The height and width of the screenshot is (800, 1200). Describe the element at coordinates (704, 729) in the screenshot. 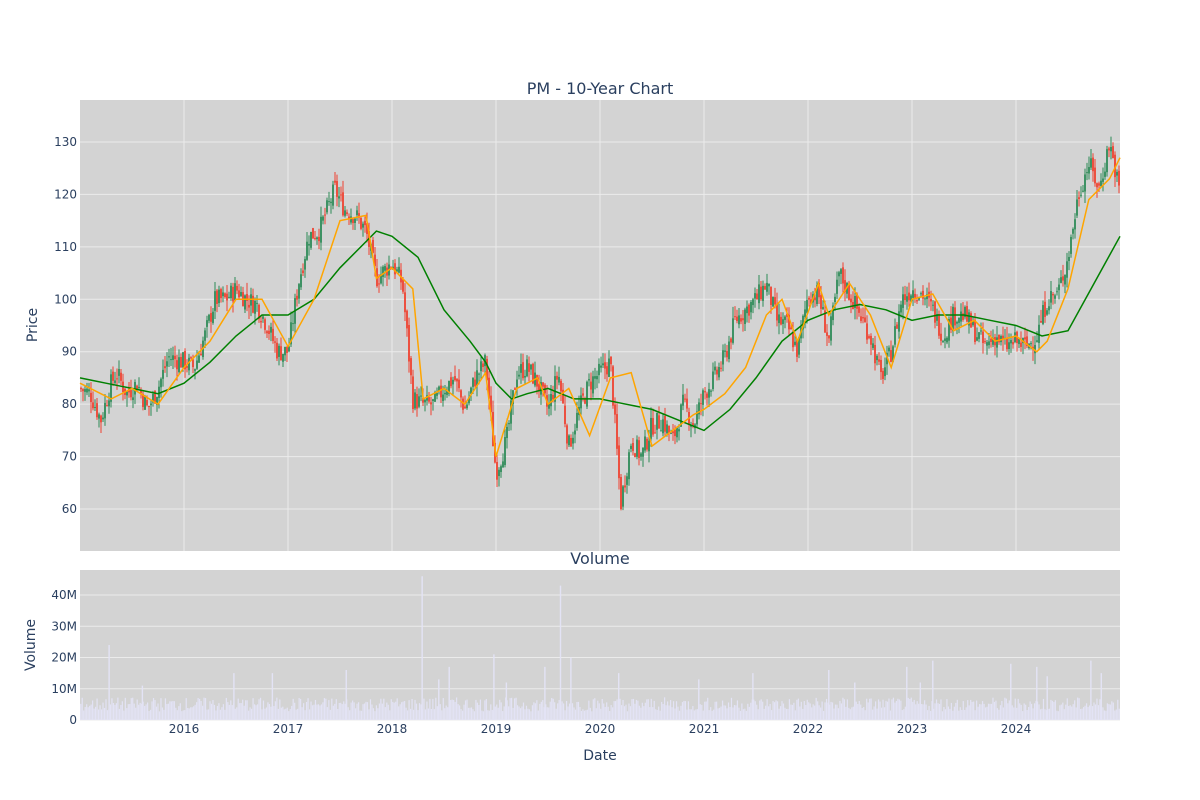

I see `date-x-tick-label: 2021` at that location.